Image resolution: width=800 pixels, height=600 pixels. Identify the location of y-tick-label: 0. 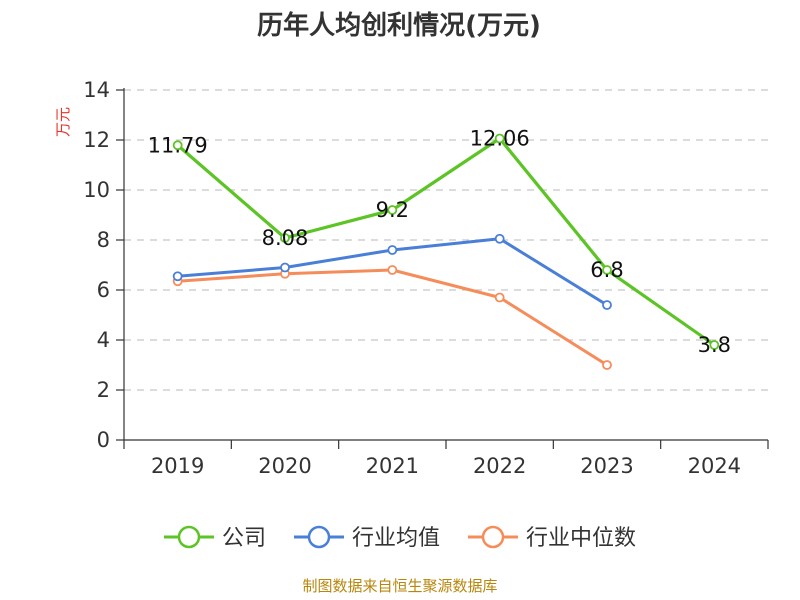
(103, 440).